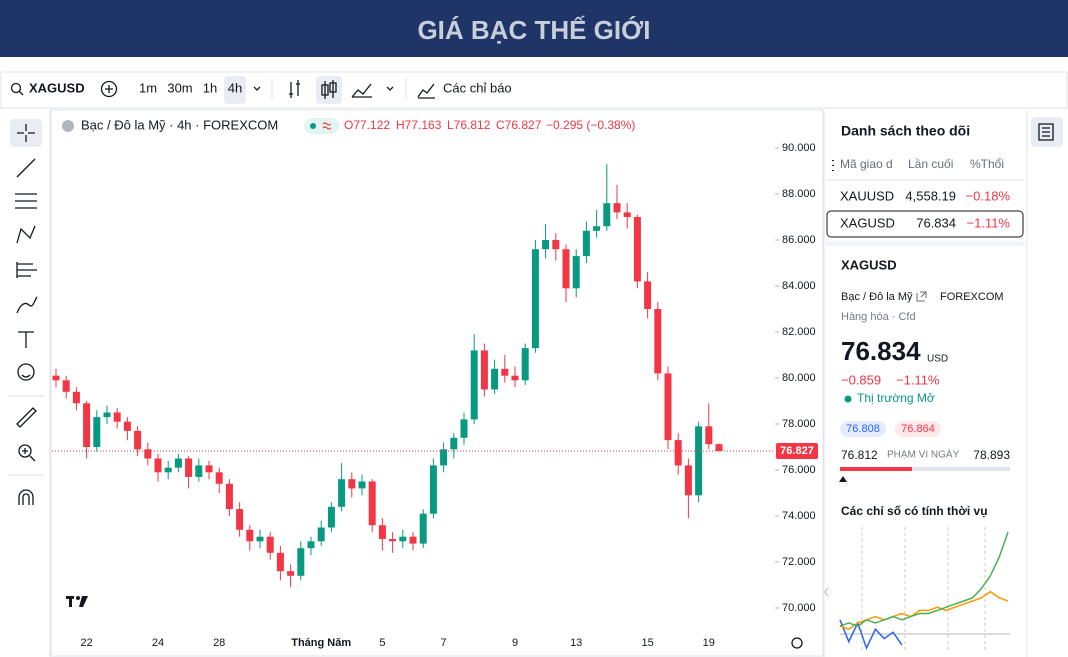 The image size is (1068, 657). I want to click on detail-change: −0.859, so click(861, 379).